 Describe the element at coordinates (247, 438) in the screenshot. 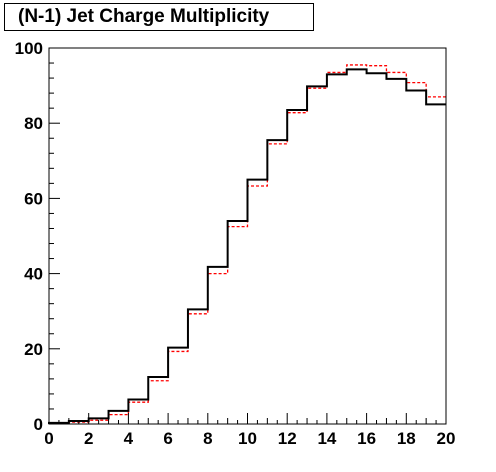

I see `x-tick-label: 10` at that location.